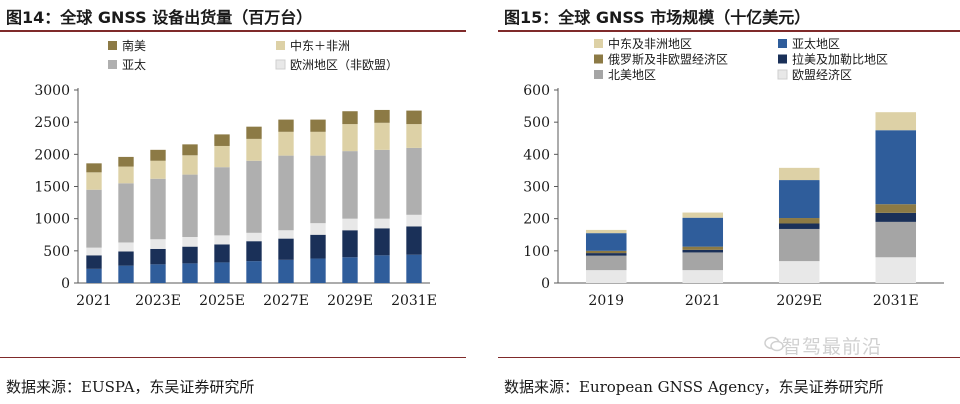 The height and width of the screenshot is (404, 960). What do you see at coordinates (657, 17) in the screenshot?
I see `figure-15-title: 图15：全球 GNSS 市场规模（十亿美元）` at bounding box center [657, 17].